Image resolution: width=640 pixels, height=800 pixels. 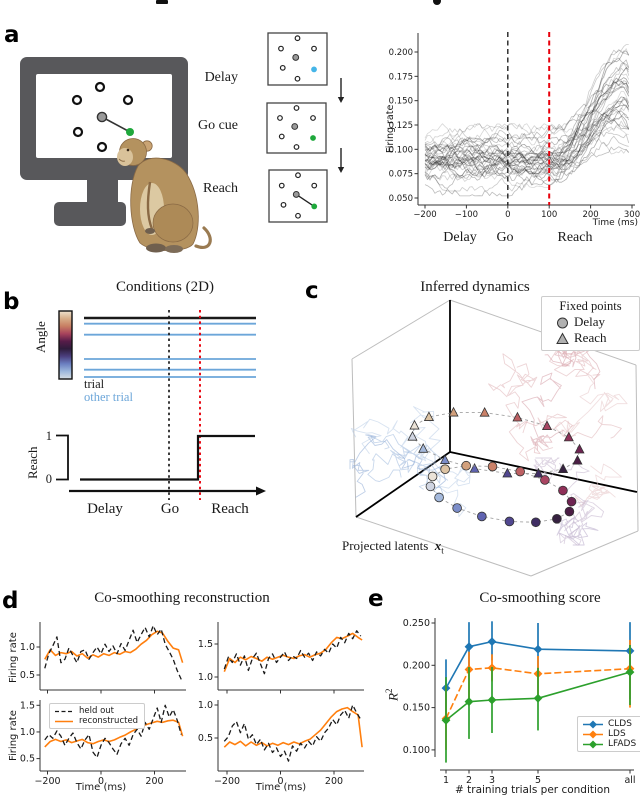 What do you see at coordinates (532, 790) in the screenshot?
I see `score-xlabel: # training trials per condition` at bounding box center [532, 790].